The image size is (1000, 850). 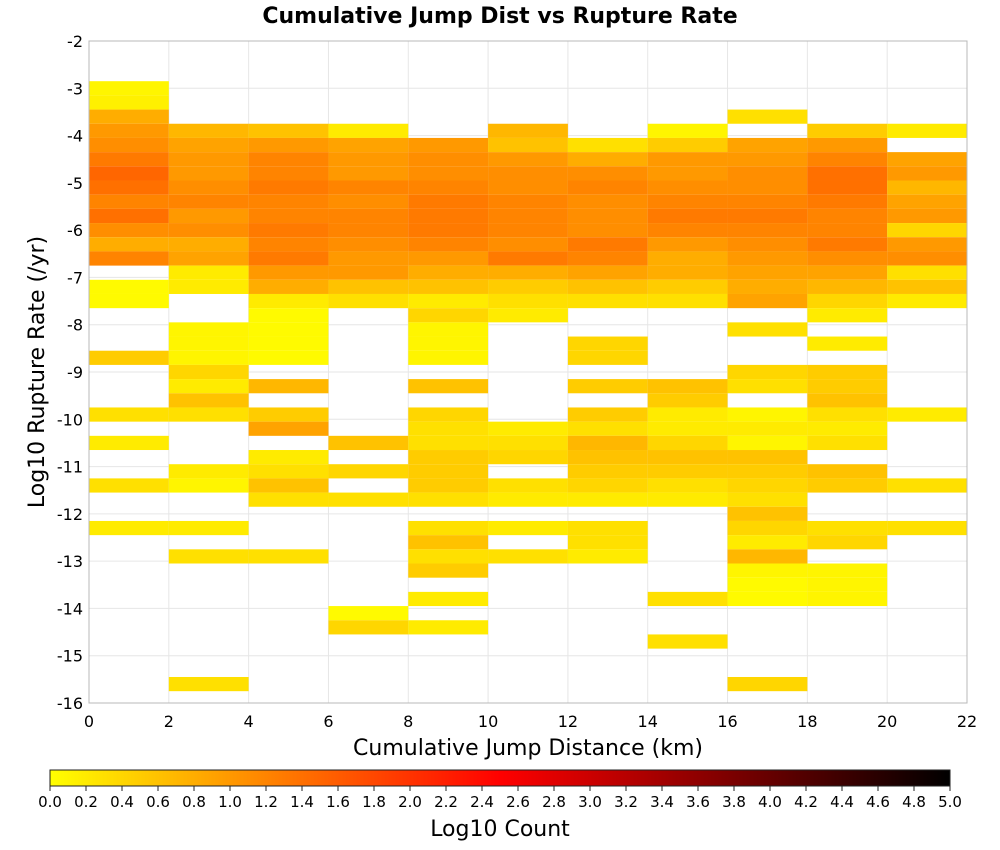 I want to click on y-tick-label: -3, so click(x=75, y=88).